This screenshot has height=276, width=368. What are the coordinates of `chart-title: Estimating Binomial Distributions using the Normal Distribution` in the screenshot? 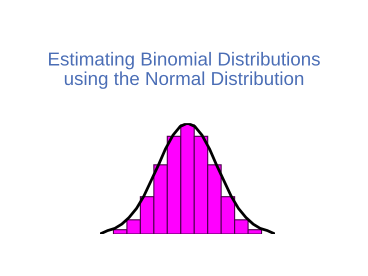 It's located at (184, 70).